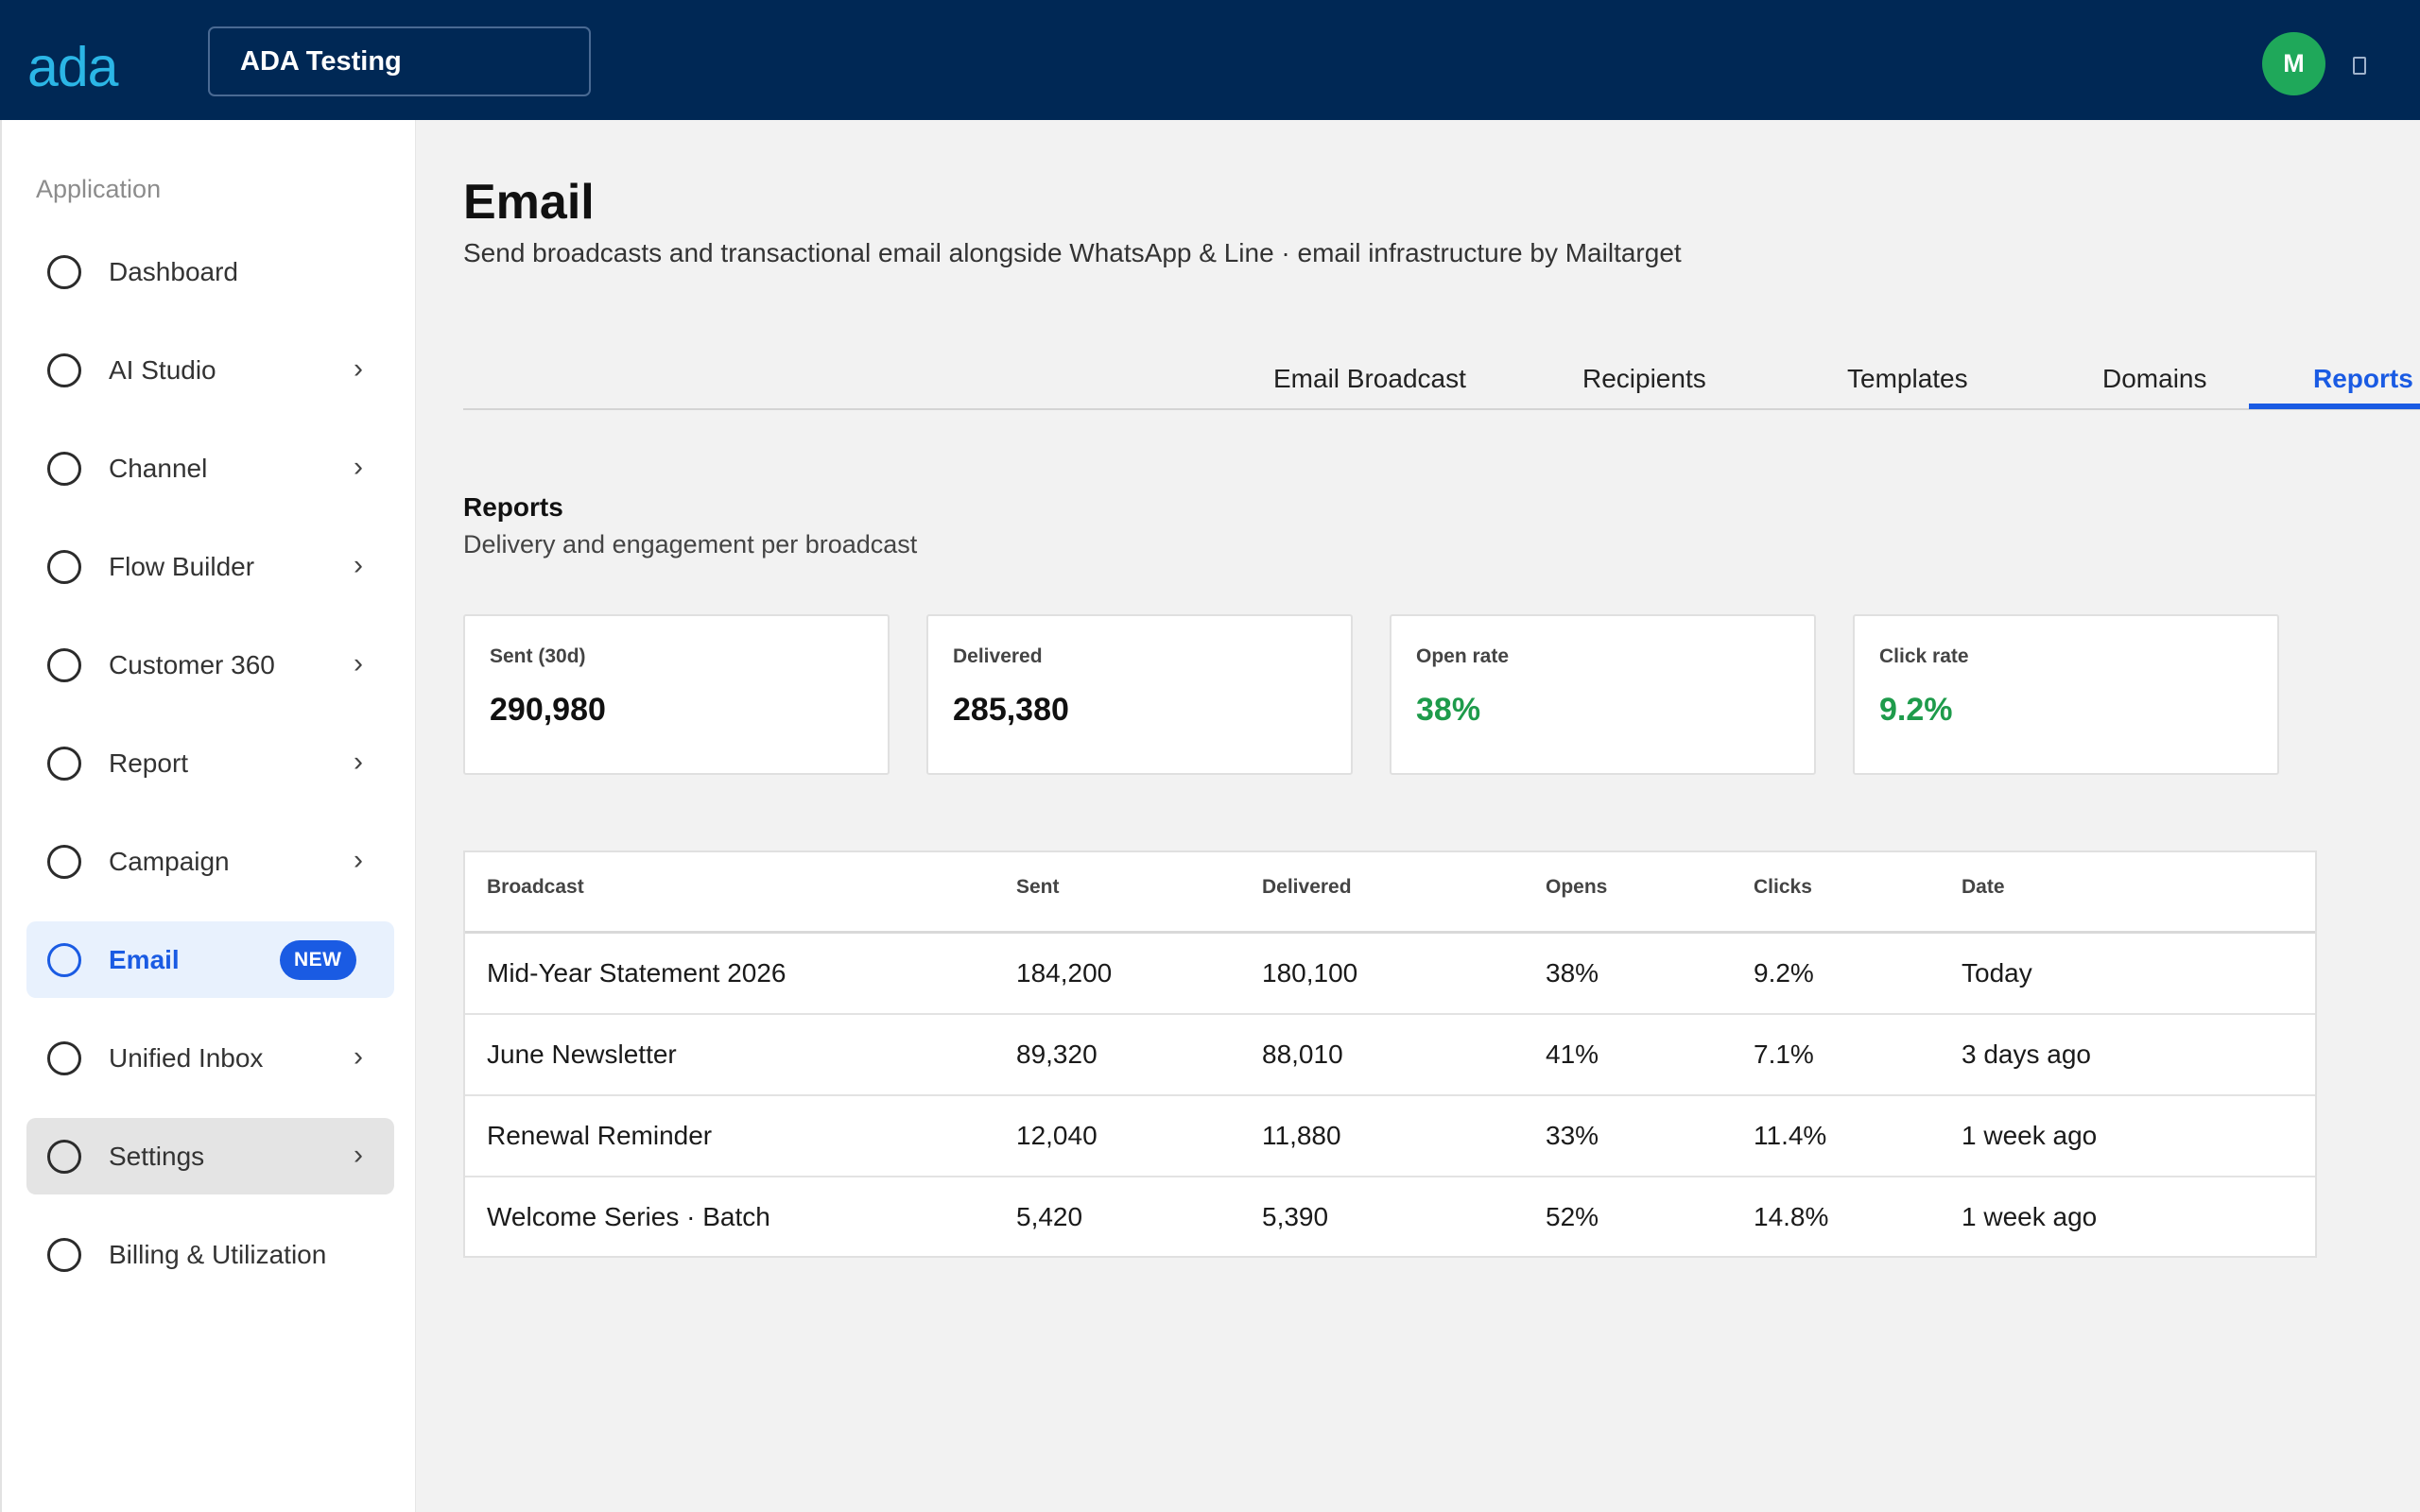  I want to click on cell-delivered: 180,100, so click(1310, 973).